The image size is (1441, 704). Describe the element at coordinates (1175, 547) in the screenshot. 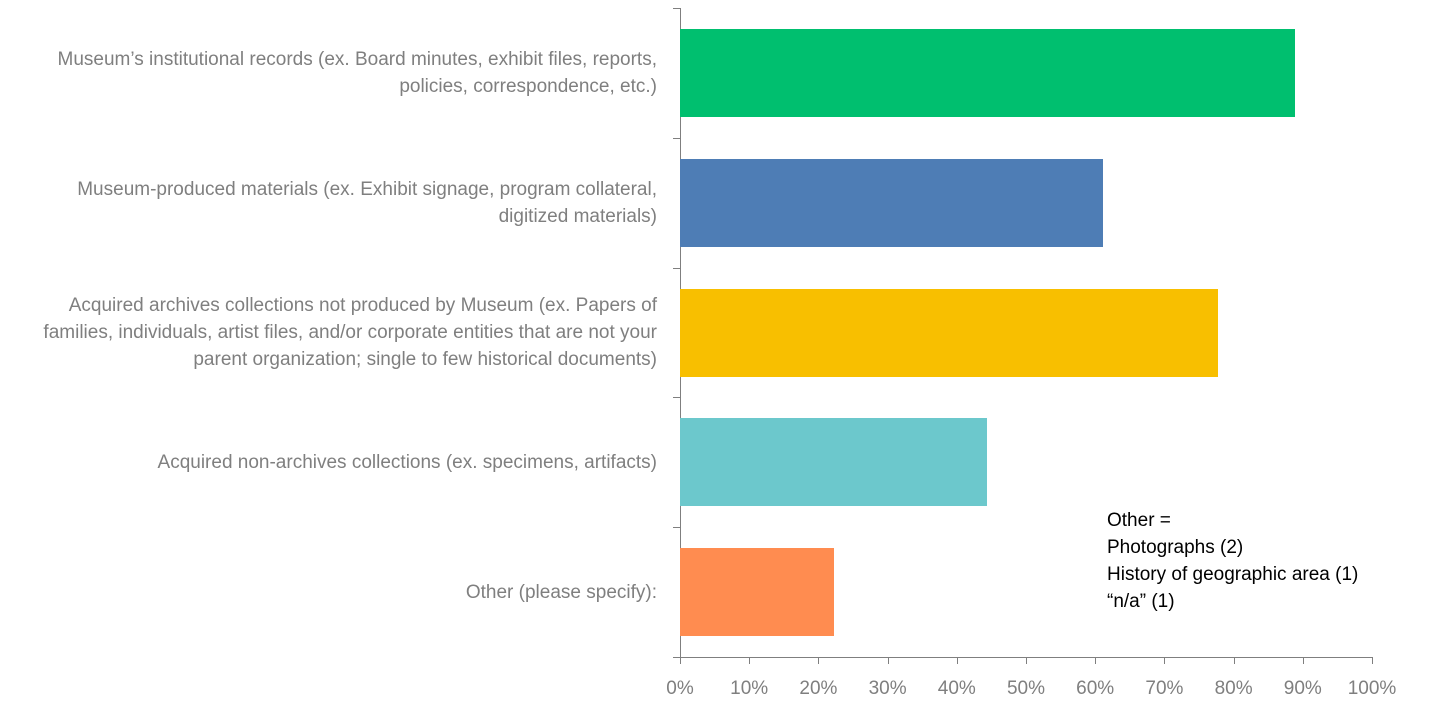

I see `annotation: Photographs (2)` at that location.